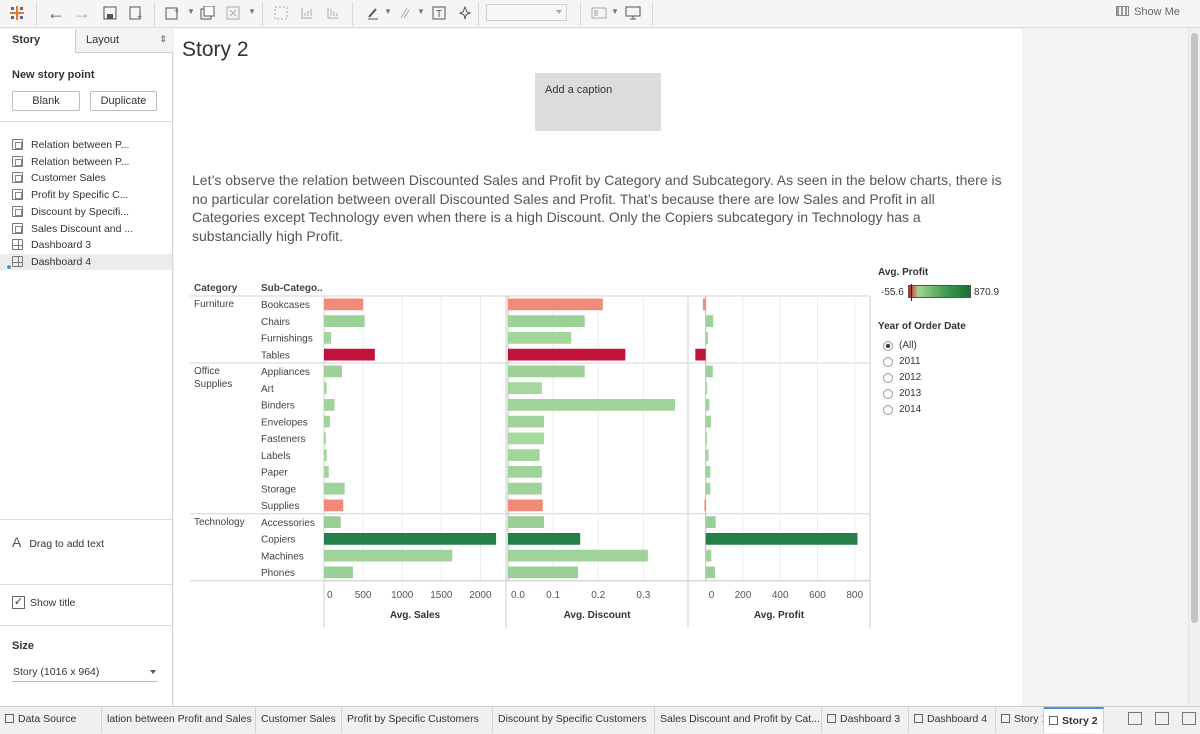 This screenshot has width=1200, height=734. I want to click on tick-label: 2000, so click(480, 595).